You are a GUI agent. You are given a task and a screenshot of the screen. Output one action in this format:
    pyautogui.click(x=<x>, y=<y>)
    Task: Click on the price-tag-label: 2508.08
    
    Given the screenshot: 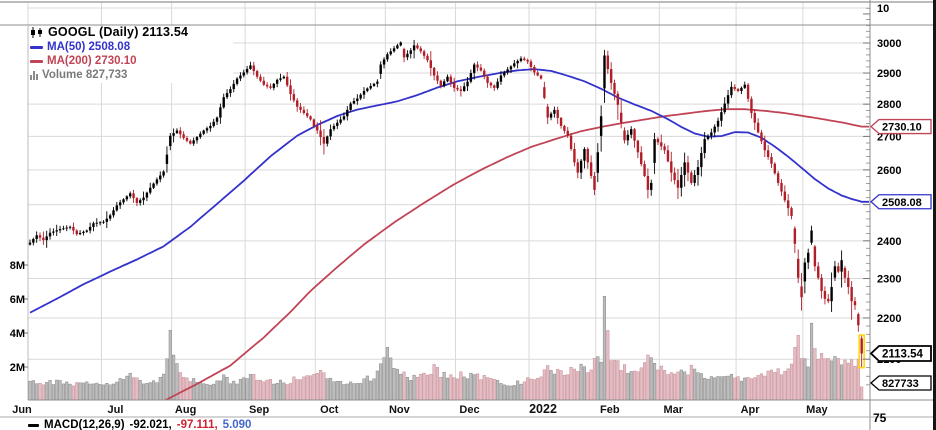 What is the action you would take?
    pyautogui.click(x=902, y=203)
    